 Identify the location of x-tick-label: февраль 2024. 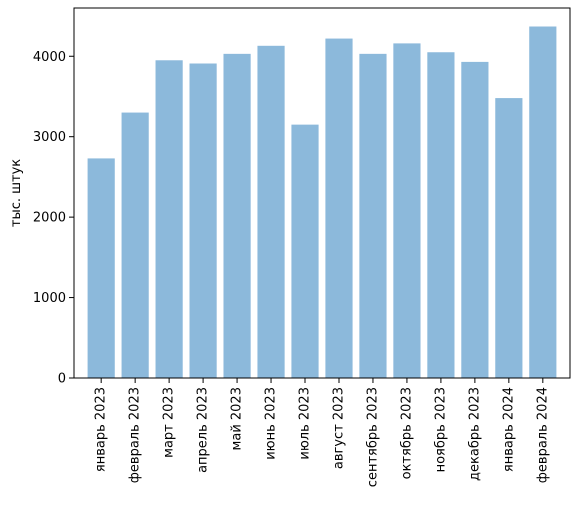
(542, 435).